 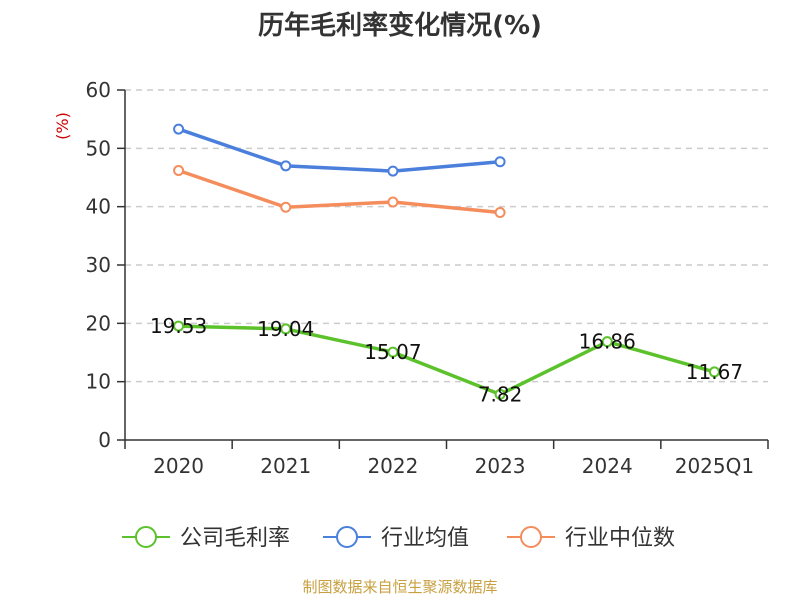 I want to click on data-labels: 19.53 19.04 15.07 7.82 16.86 11.67, so click(x=446, y=360).